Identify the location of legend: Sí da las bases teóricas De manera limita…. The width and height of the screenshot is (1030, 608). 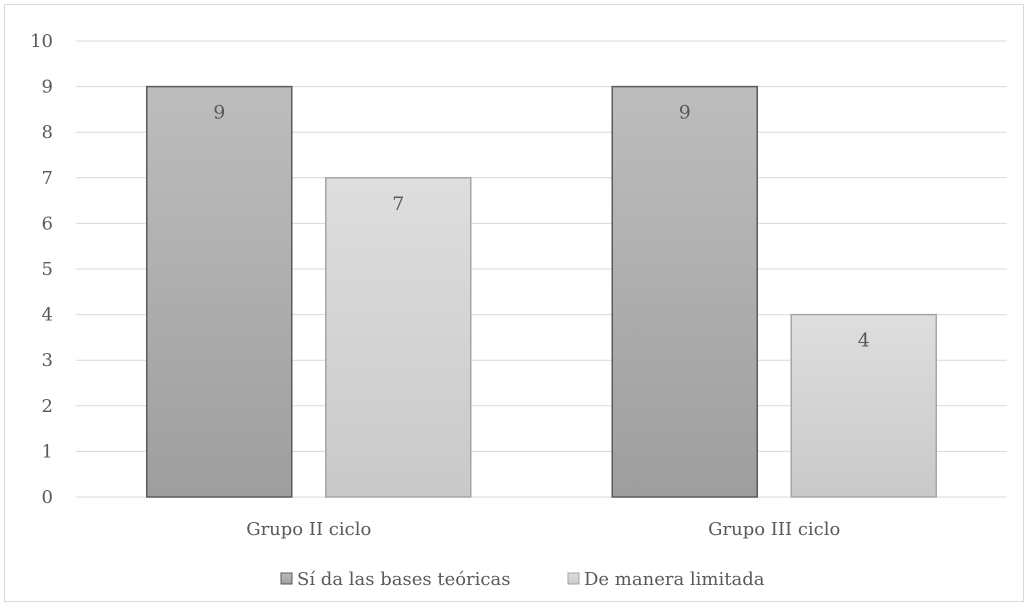
(522, 579).